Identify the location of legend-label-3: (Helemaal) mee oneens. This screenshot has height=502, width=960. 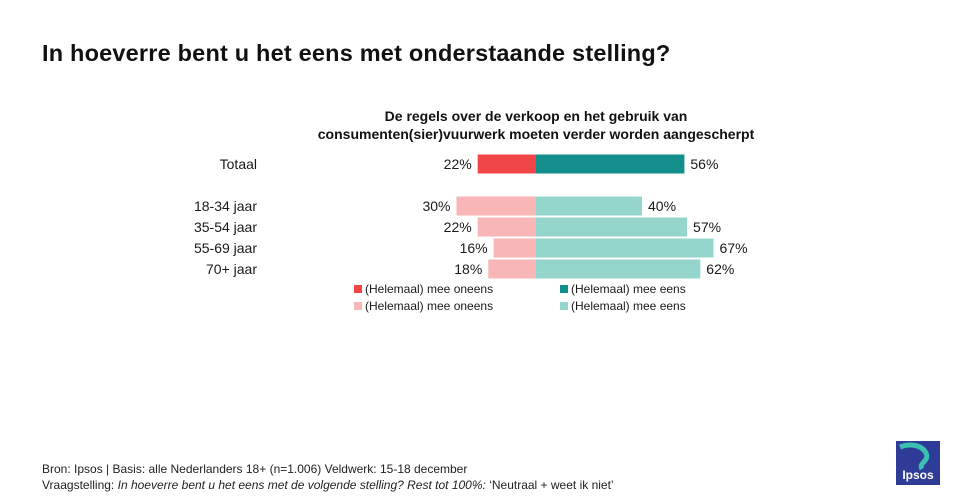
(429, 306).